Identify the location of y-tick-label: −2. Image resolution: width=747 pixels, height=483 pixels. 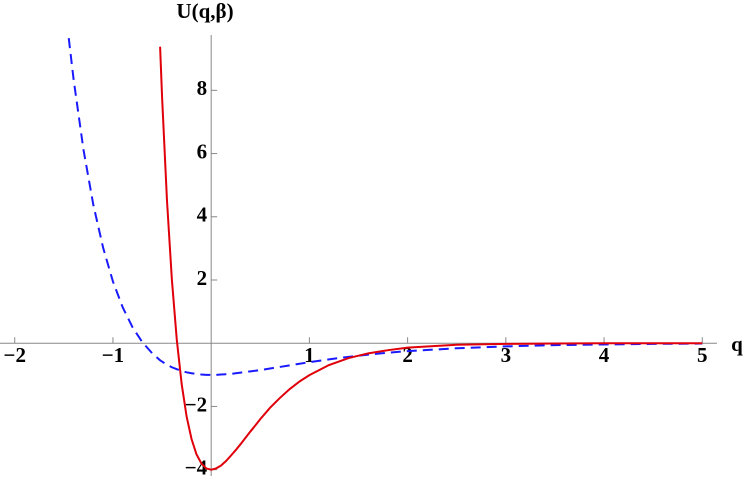
(196, 404).